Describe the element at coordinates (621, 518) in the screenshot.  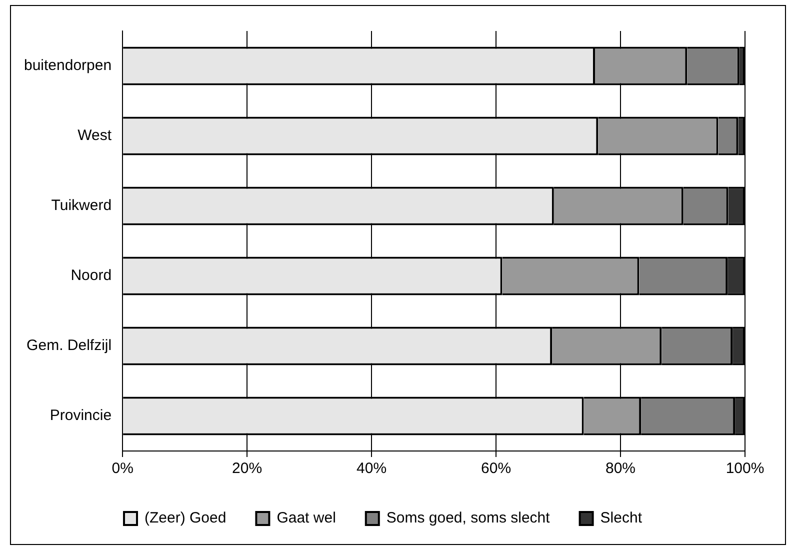
I see `legend-label: Slecht` at that location.